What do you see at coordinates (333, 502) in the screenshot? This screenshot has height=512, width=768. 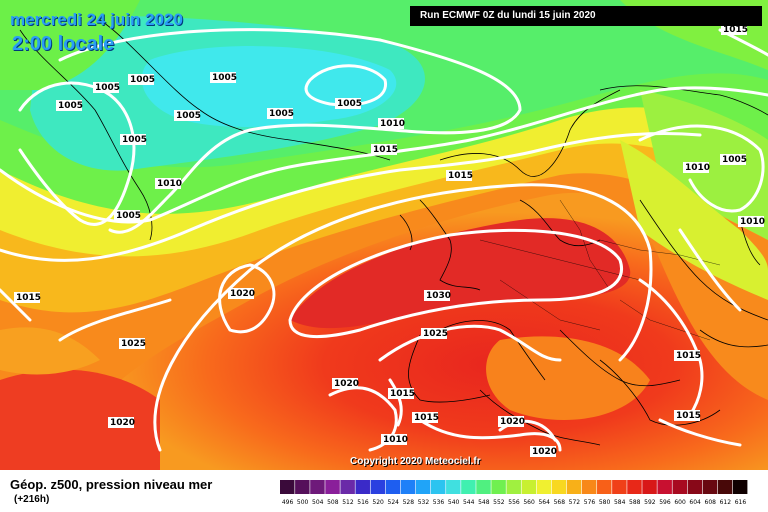 I see `scale-tick-label: 508` at bounding box center [333, 502].